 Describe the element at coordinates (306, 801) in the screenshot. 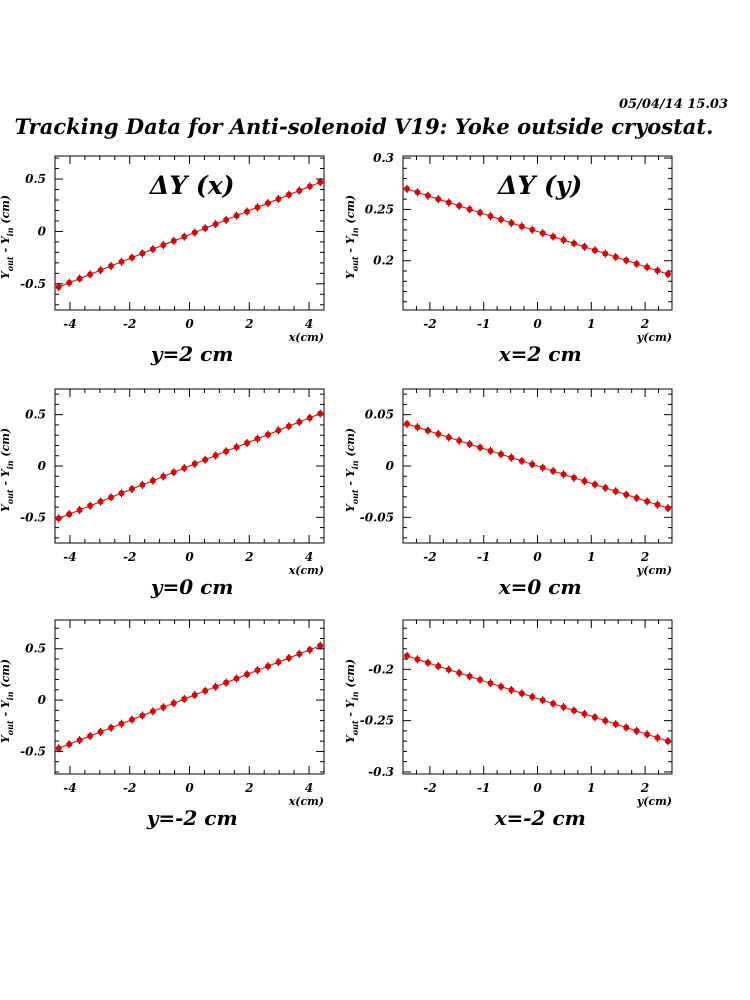

I see `x-axis-label: x(cm)` at that location.